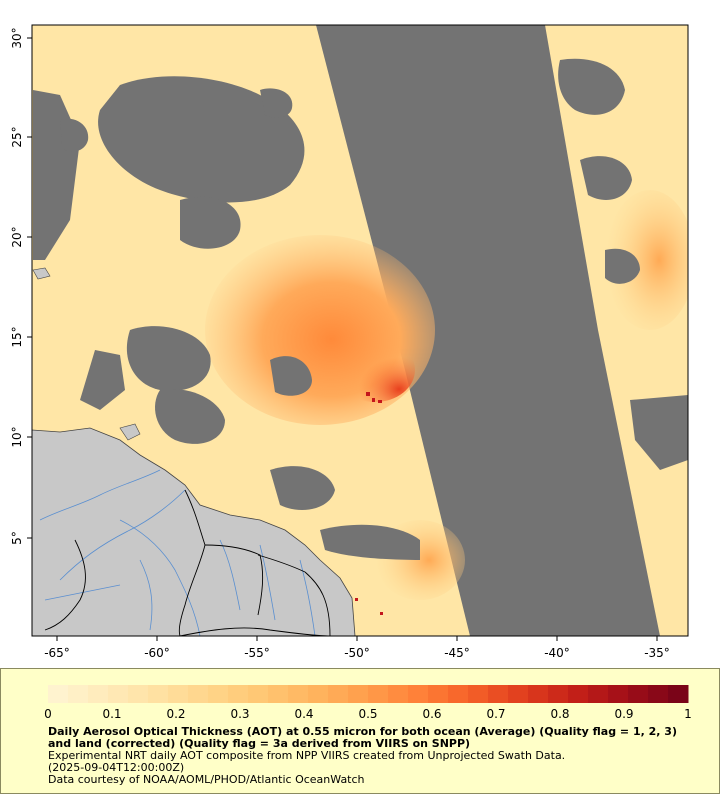  Describe the element at coordinates (157, 653) in the screenshot. I see `lon-tick-label: -60°` at that location.